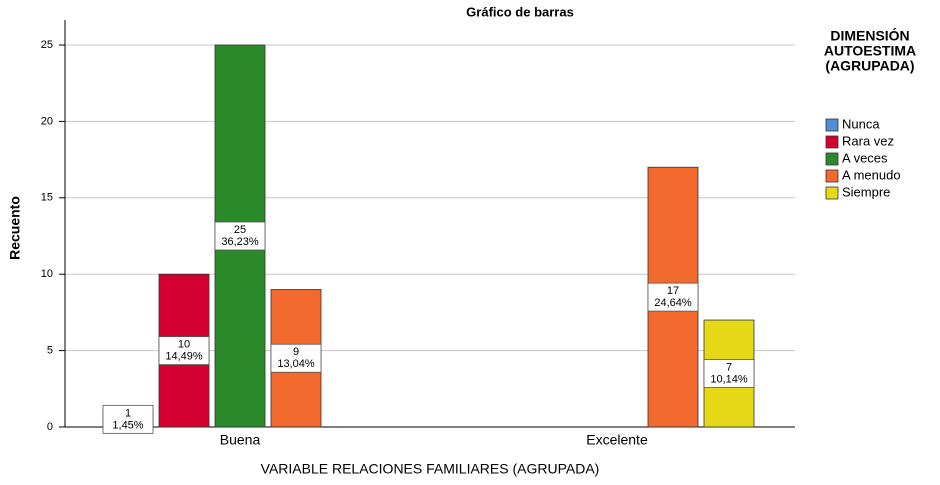 This screenshot has width=940, height=485. Describe the element at coordinates (868, 140) in the screenshot. I see `legend-label: Rara vez` at that location.